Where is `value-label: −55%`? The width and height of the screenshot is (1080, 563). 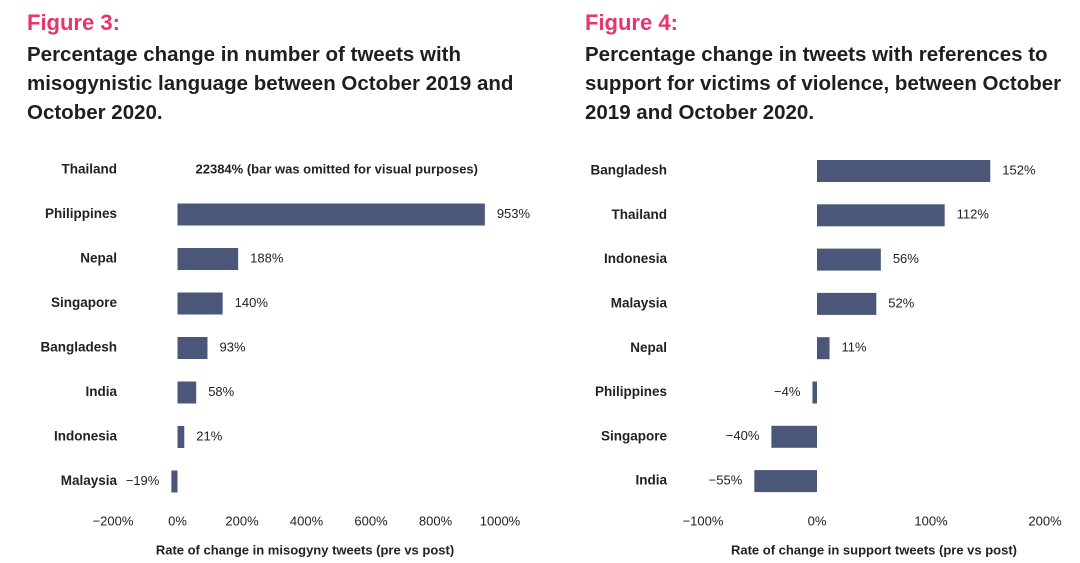
value-label: −55% is located at coordinates (726, 480).